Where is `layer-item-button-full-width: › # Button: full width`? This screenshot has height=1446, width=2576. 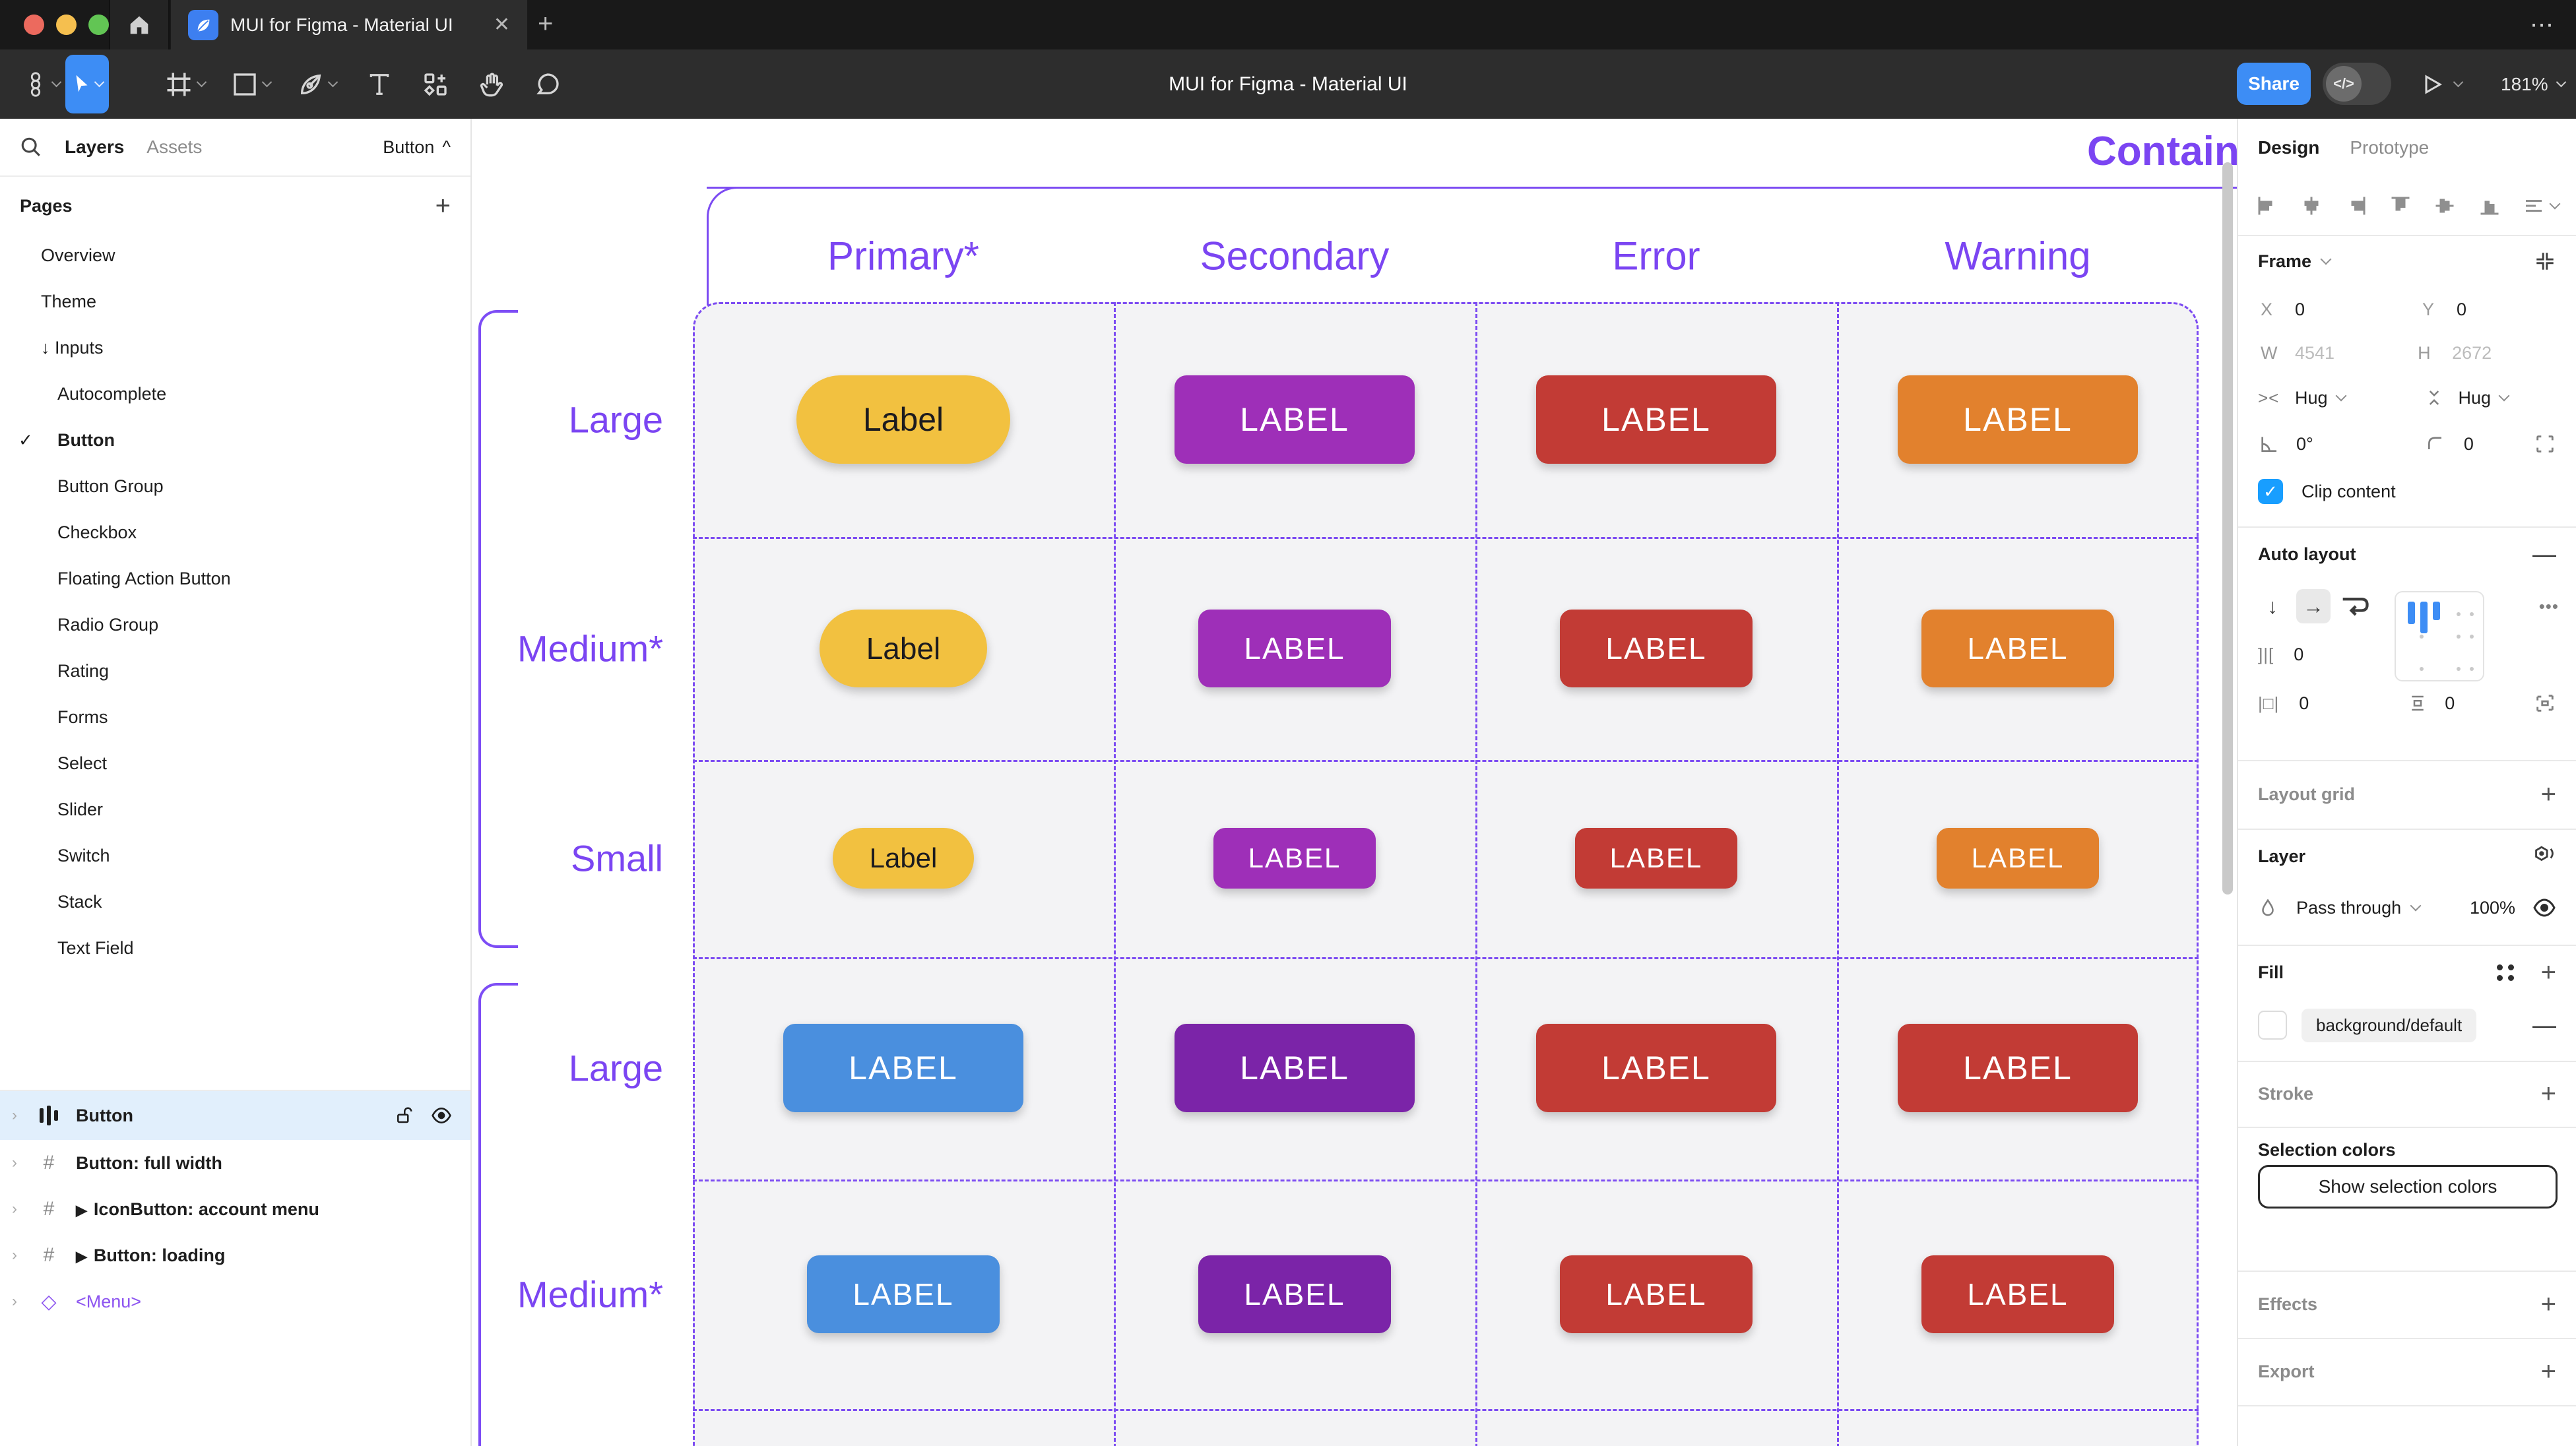
layer-item-button-full-width: › # Button: full width is located at coordinates (235, 1163).